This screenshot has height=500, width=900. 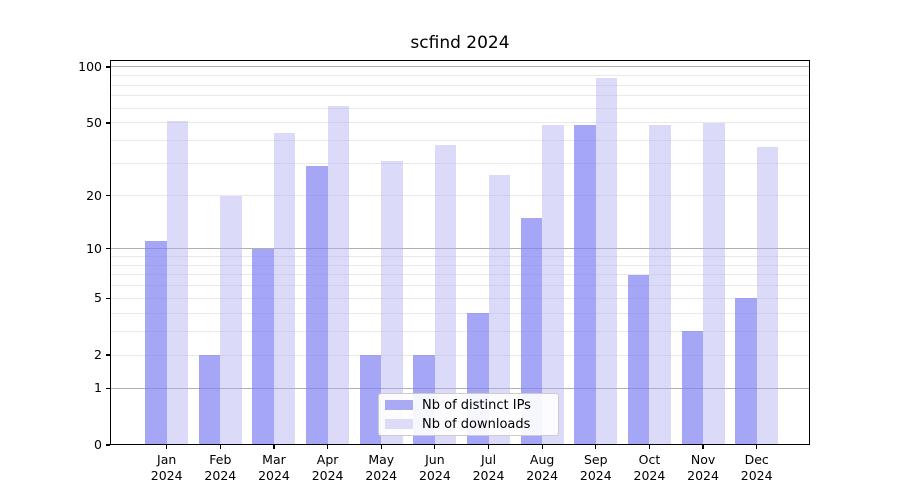 I want to click on x-tick-label: Apr 2024, so click(x=327, y=467).